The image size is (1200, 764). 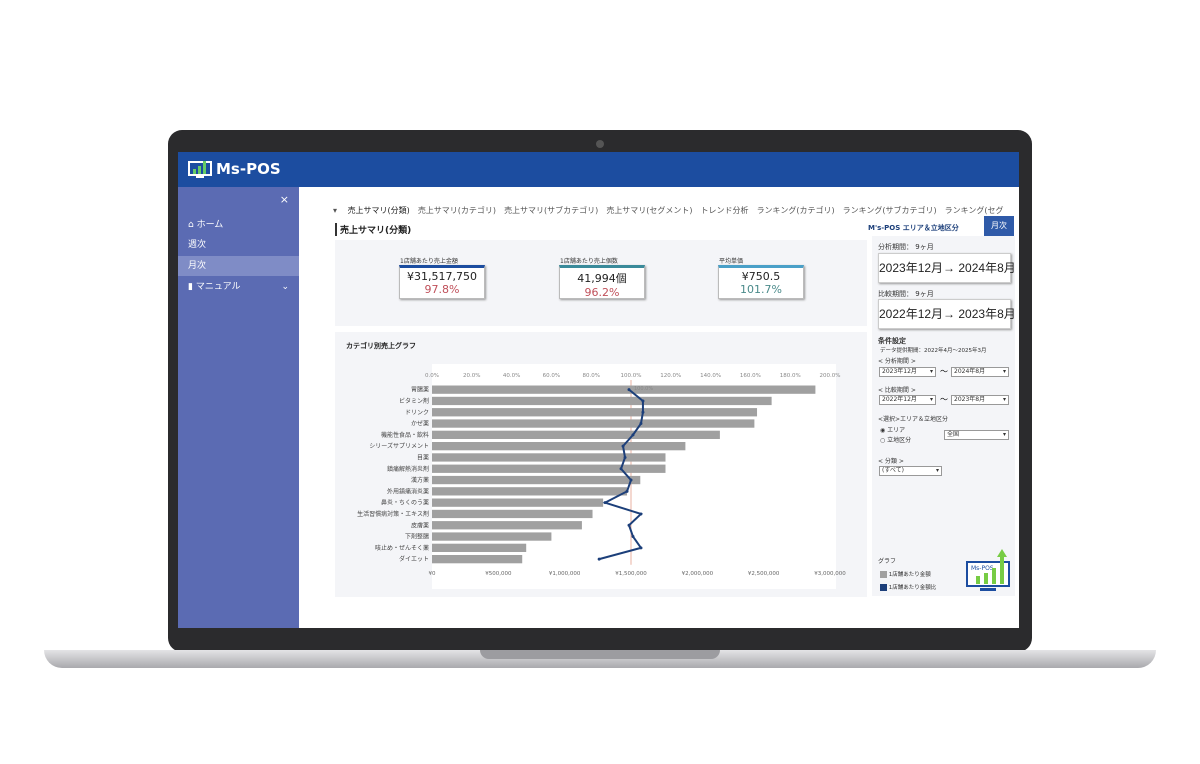 I want to click on x-tick-label: ¥2,000,000, so click(x=698, y=574).